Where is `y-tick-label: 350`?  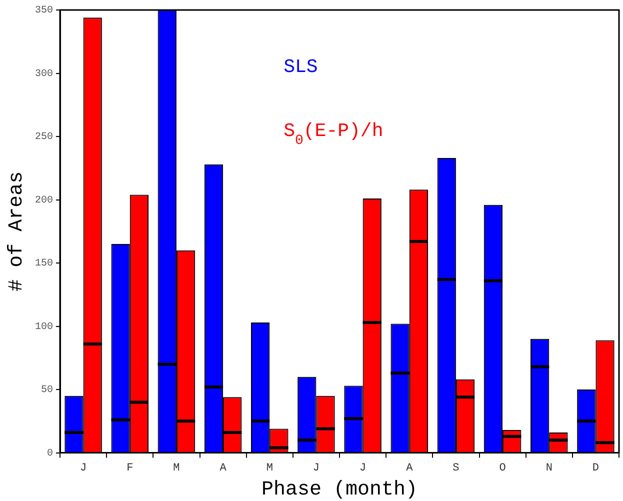
y-tick-label: 350 is located at coordinates (44, 11).